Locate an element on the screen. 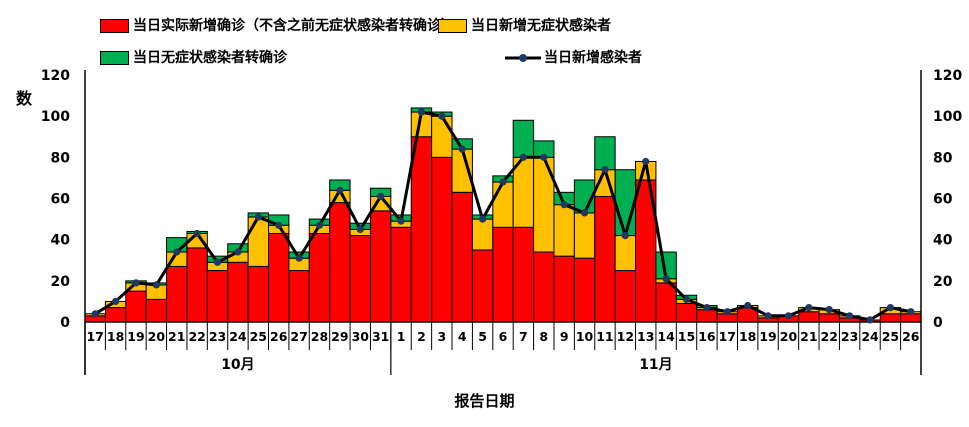  y-tick-left: 80 is located at coordinates (61, 158).